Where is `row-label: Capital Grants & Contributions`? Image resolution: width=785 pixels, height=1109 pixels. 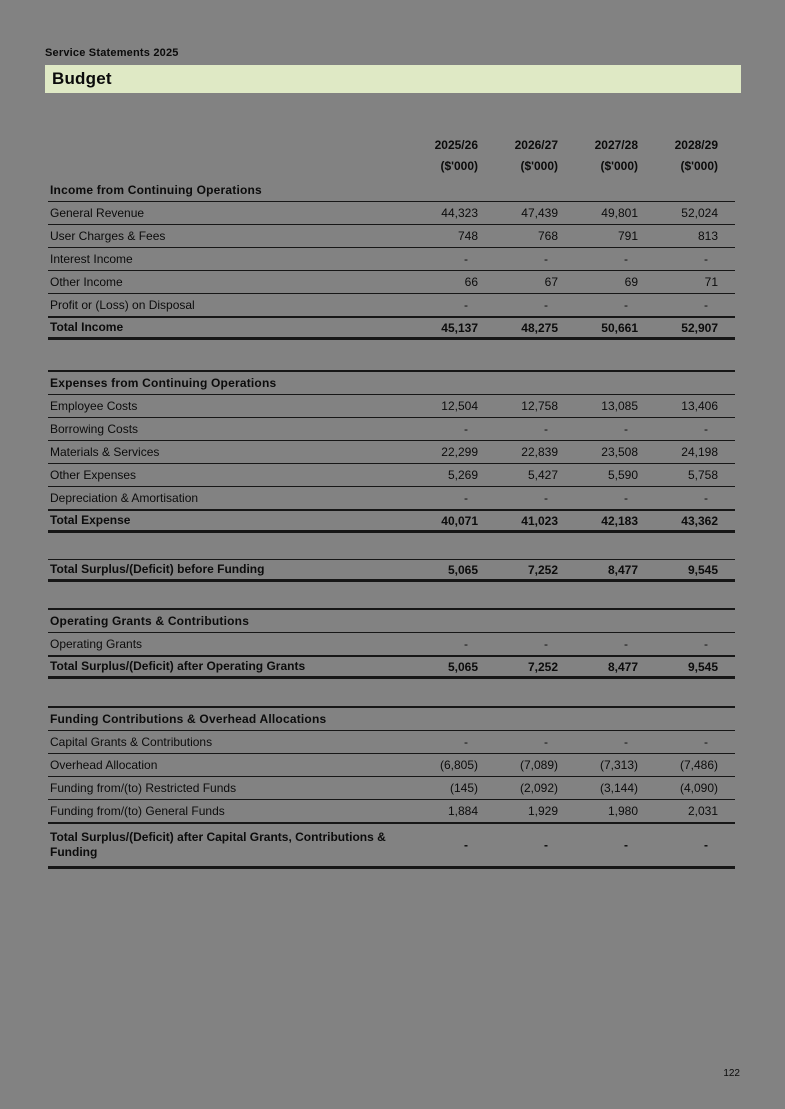
row-label: Capital Grants & Contributions is located at coordinates (131, 741).